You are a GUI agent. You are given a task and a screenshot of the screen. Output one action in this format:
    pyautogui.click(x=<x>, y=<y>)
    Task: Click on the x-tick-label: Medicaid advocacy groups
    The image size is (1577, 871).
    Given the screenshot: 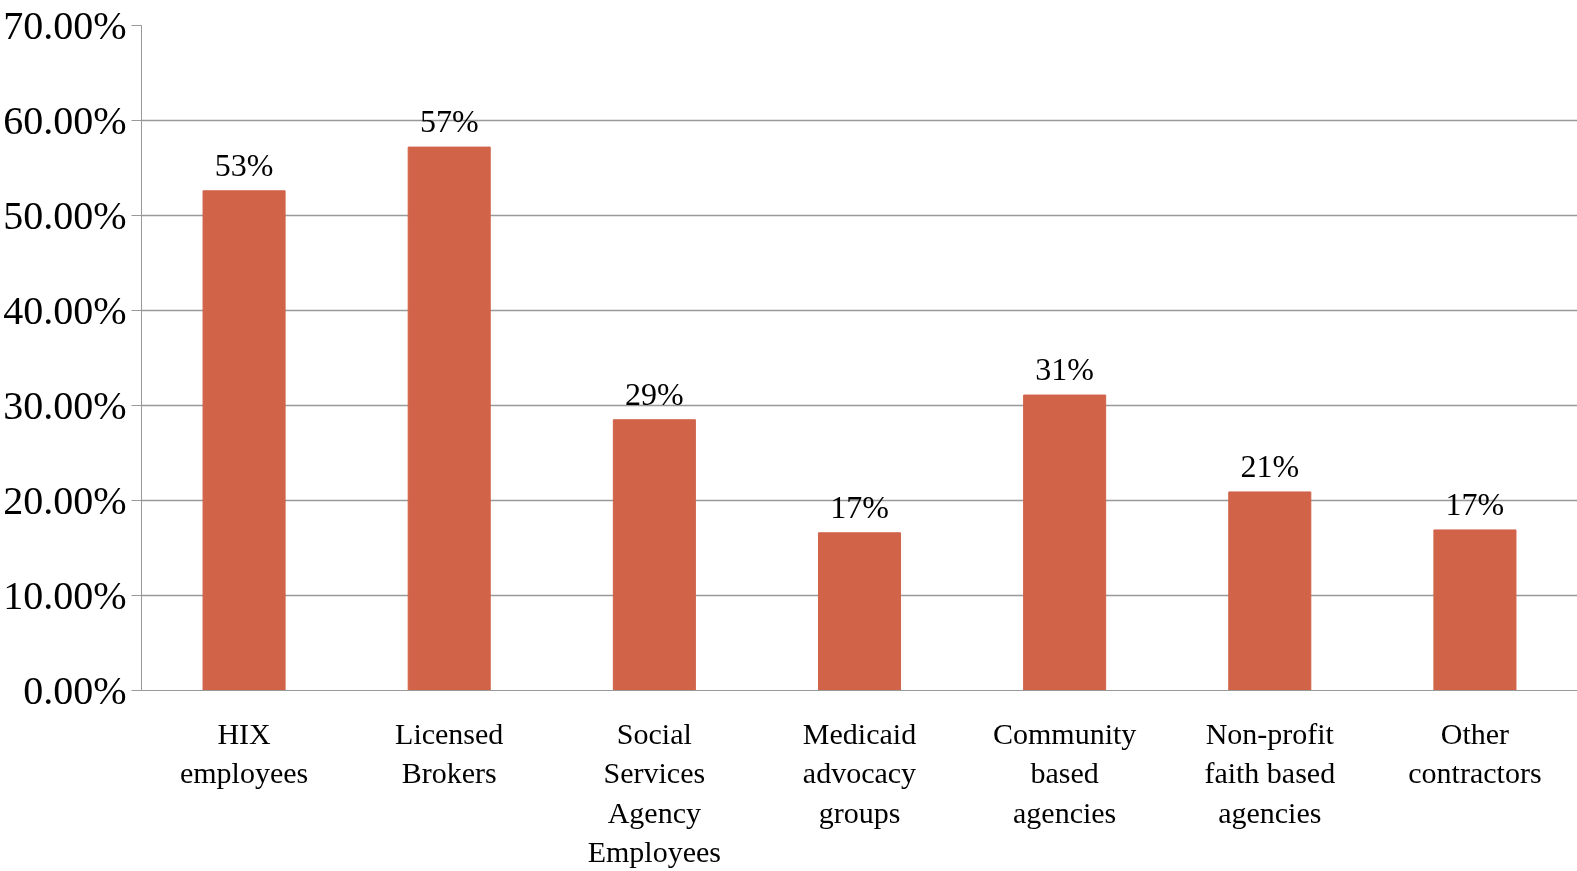 What is the action you would take?
    pyautogui.click(x=859, y=772)
    